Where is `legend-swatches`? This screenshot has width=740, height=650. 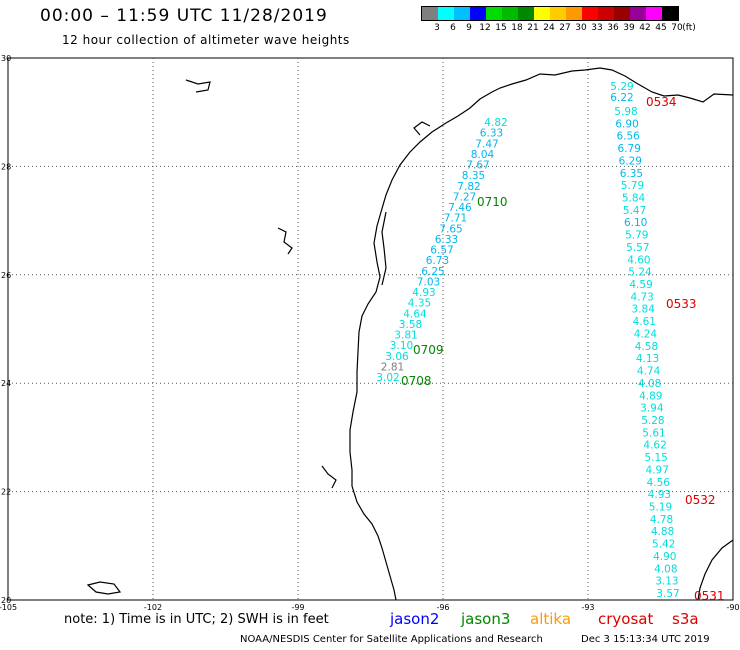
legend-swatches is located at coordinates (550, 13).